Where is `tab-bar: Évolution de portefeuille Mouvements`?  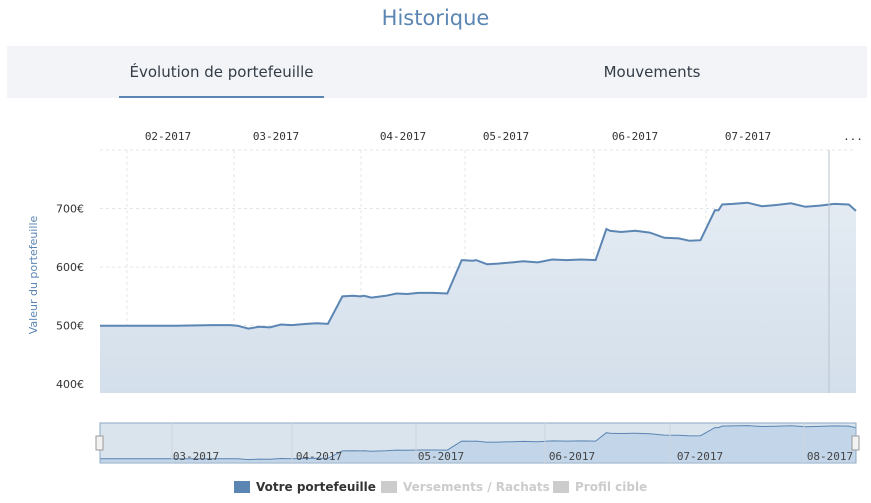 tab-bar: Évolution de portefeuille Mouvements is located at coordinates (437, 72).